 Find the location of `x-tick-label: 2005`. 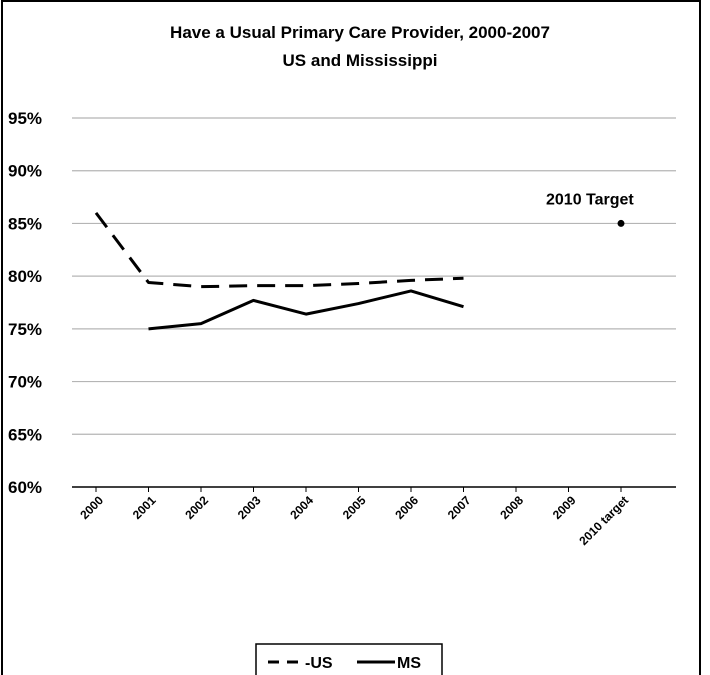

x-tick-label: 2005 is located at coordinates (354, 507).